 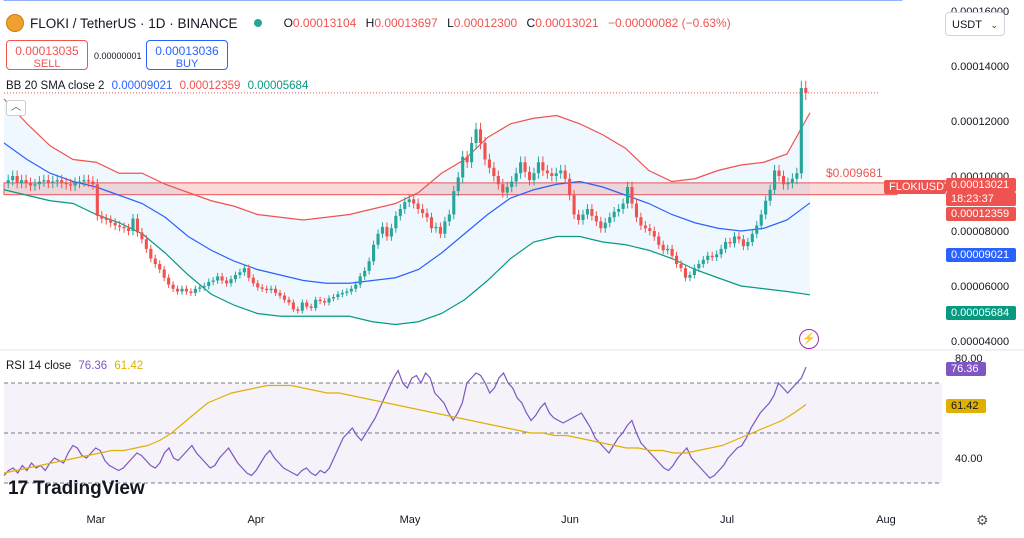 I want to click on close-value: 0.00013021, so click(x=567, y=23).